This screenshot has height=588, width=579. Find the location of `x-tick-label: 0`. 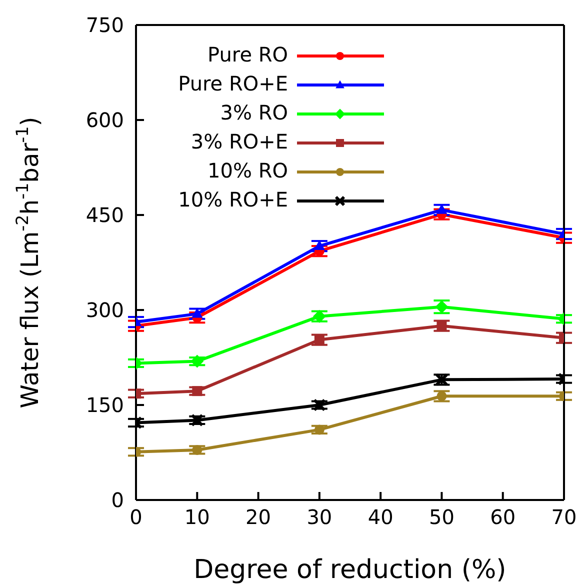

x-tick-label: 0 is located at coordinates (136, 517).